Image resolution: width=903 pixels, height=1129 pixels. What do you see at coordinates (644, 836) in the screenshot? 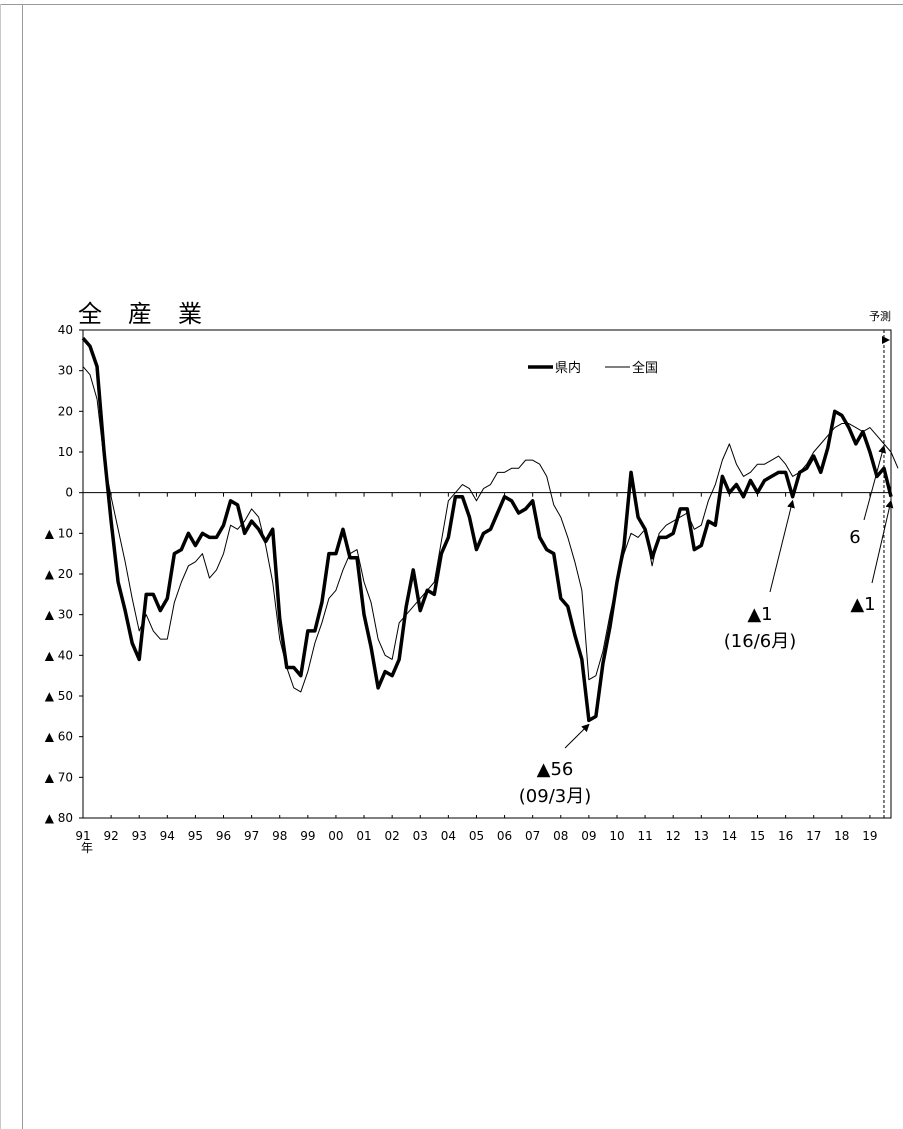
I see `x-tick-label: 11` at bounding box center [644, 836].